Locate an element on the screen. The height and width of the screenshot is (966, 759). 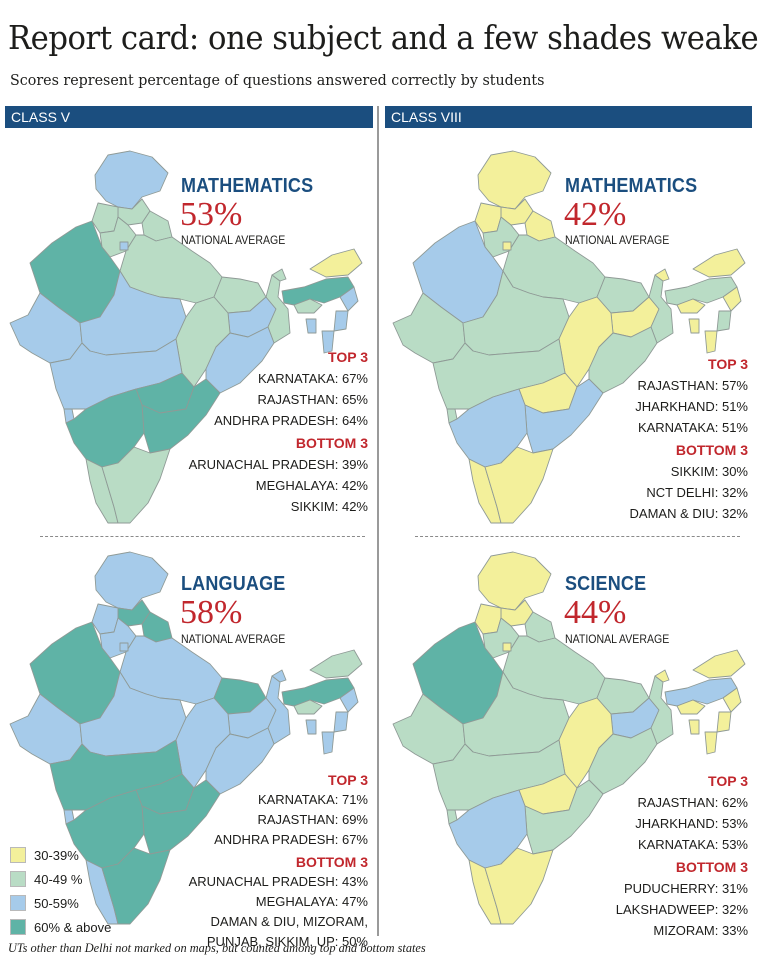
subject-title: MATHEMATICS is located at coordinates (247, 186).